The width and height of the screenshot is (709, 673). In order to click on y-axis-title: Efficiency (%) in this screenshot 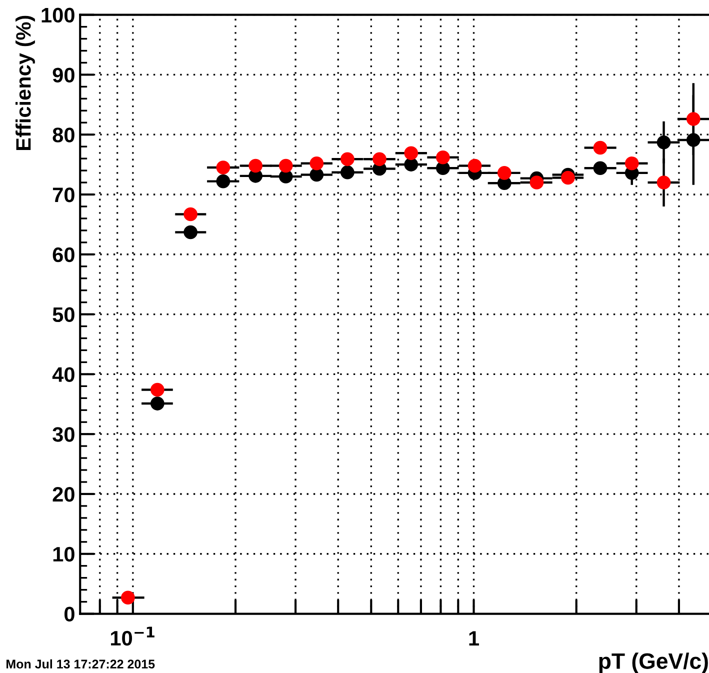, I will do `click(25, 83)`.